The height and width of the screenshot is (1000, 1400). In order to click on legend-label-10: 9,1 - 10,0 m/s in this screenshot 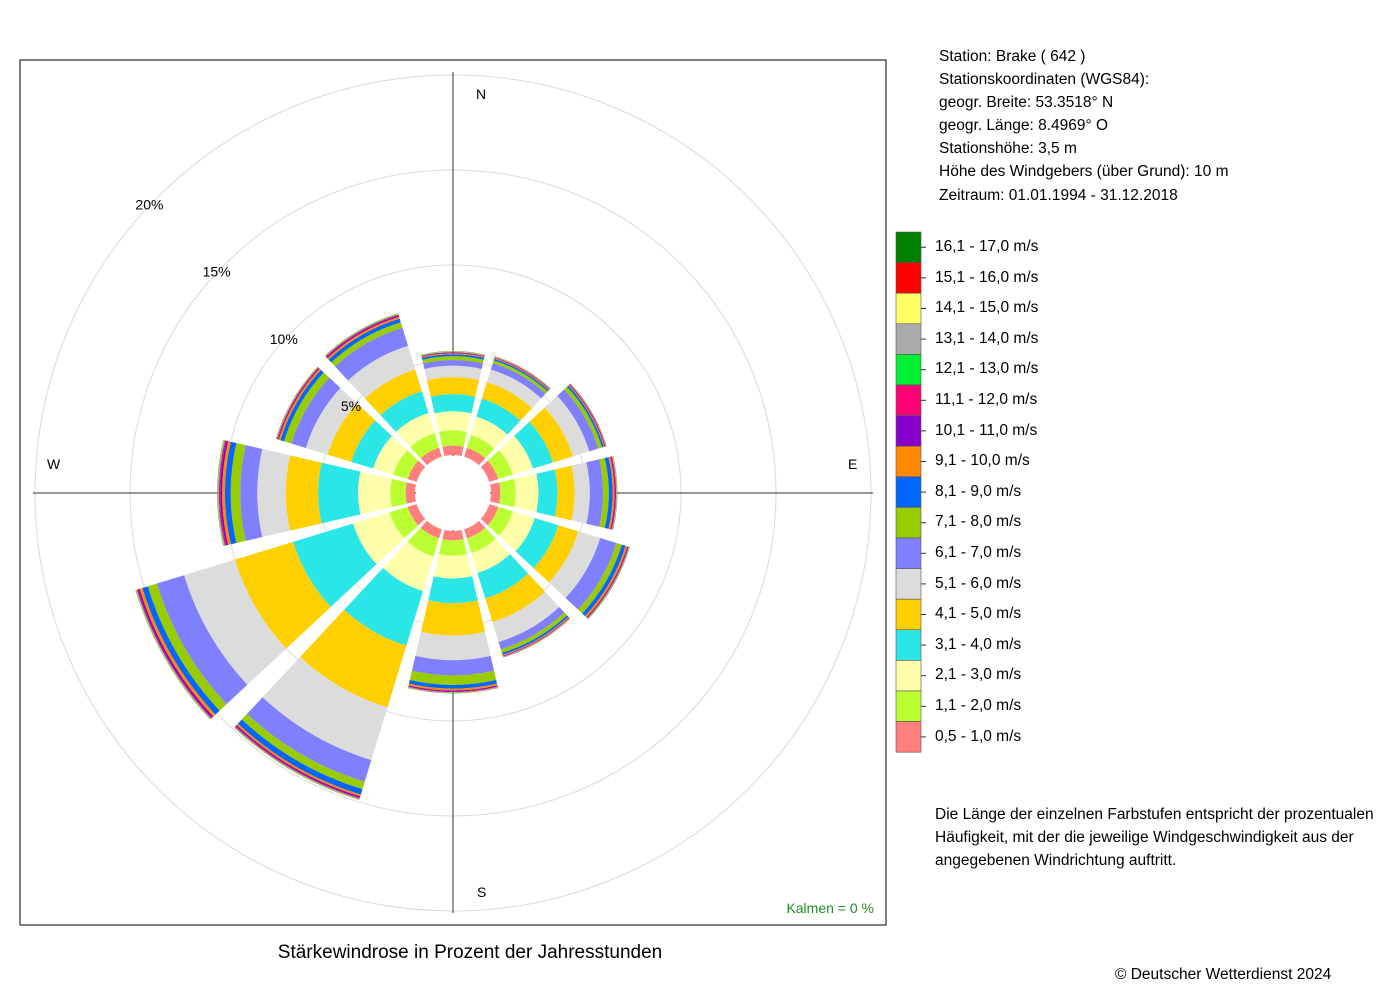, I will do `click(982, 461)`.